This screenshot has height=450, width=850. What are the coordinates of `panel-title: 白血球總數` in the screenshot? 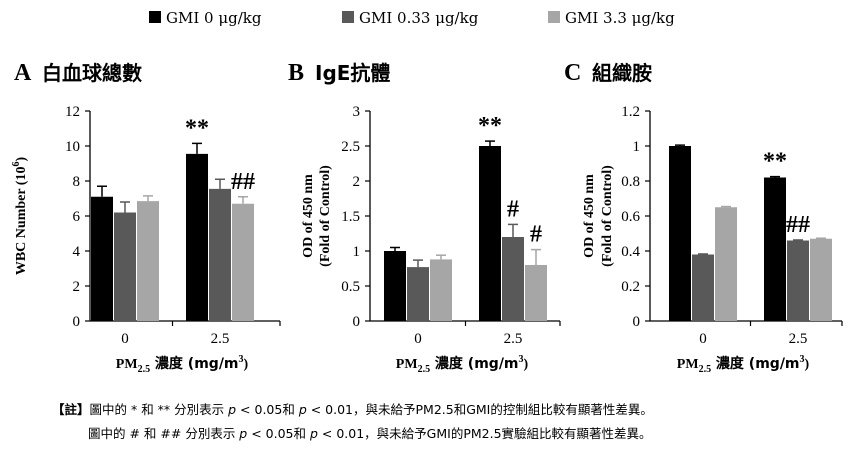 It's located at (92, 73).